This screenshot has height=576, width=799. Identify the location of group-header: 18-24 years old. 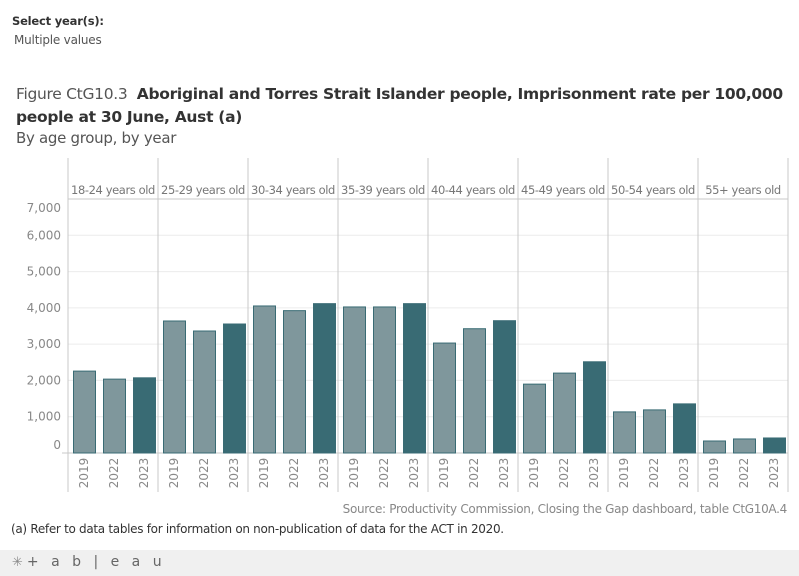
(113, 190).